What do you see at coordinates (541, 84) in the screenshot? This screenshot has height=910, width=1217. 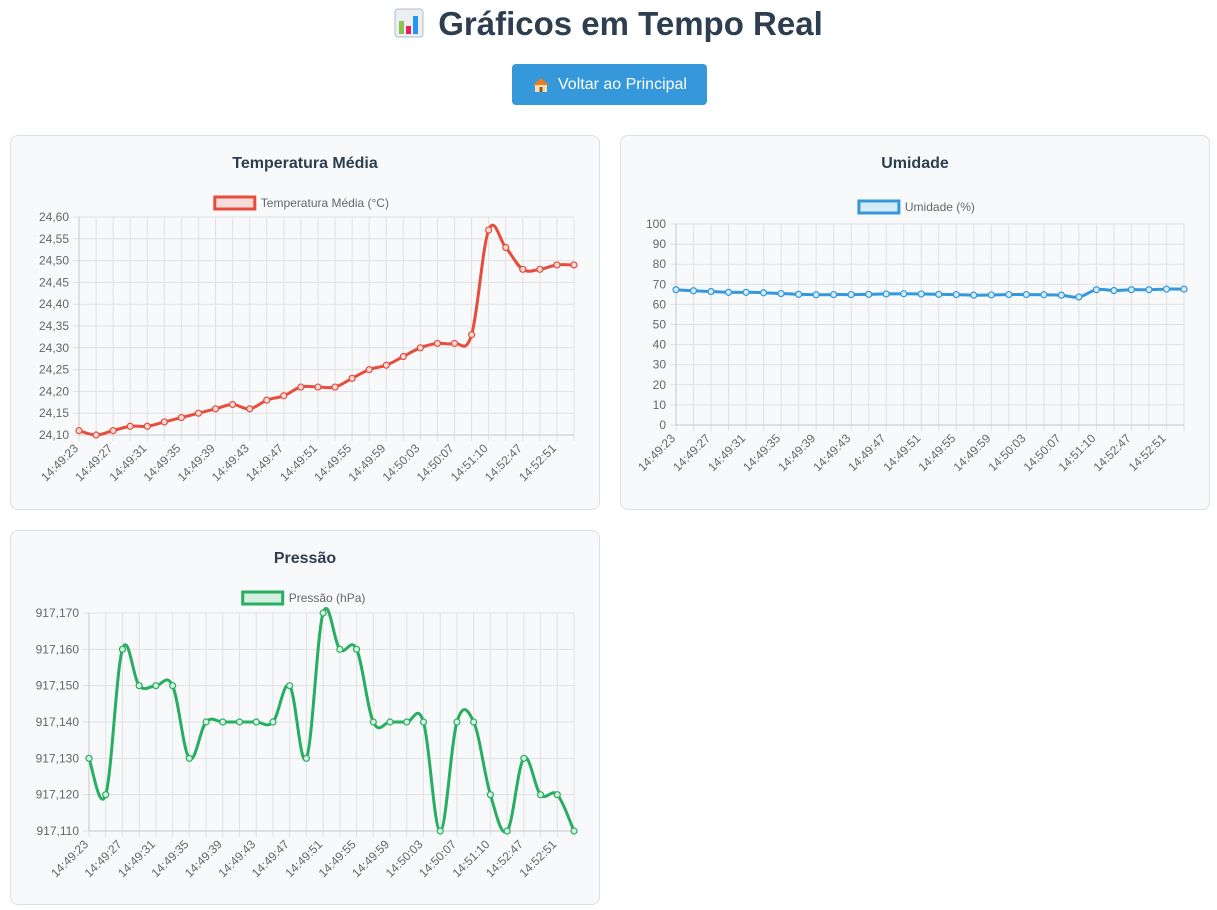 I see `house-icon` at bounding box center [541, 84].